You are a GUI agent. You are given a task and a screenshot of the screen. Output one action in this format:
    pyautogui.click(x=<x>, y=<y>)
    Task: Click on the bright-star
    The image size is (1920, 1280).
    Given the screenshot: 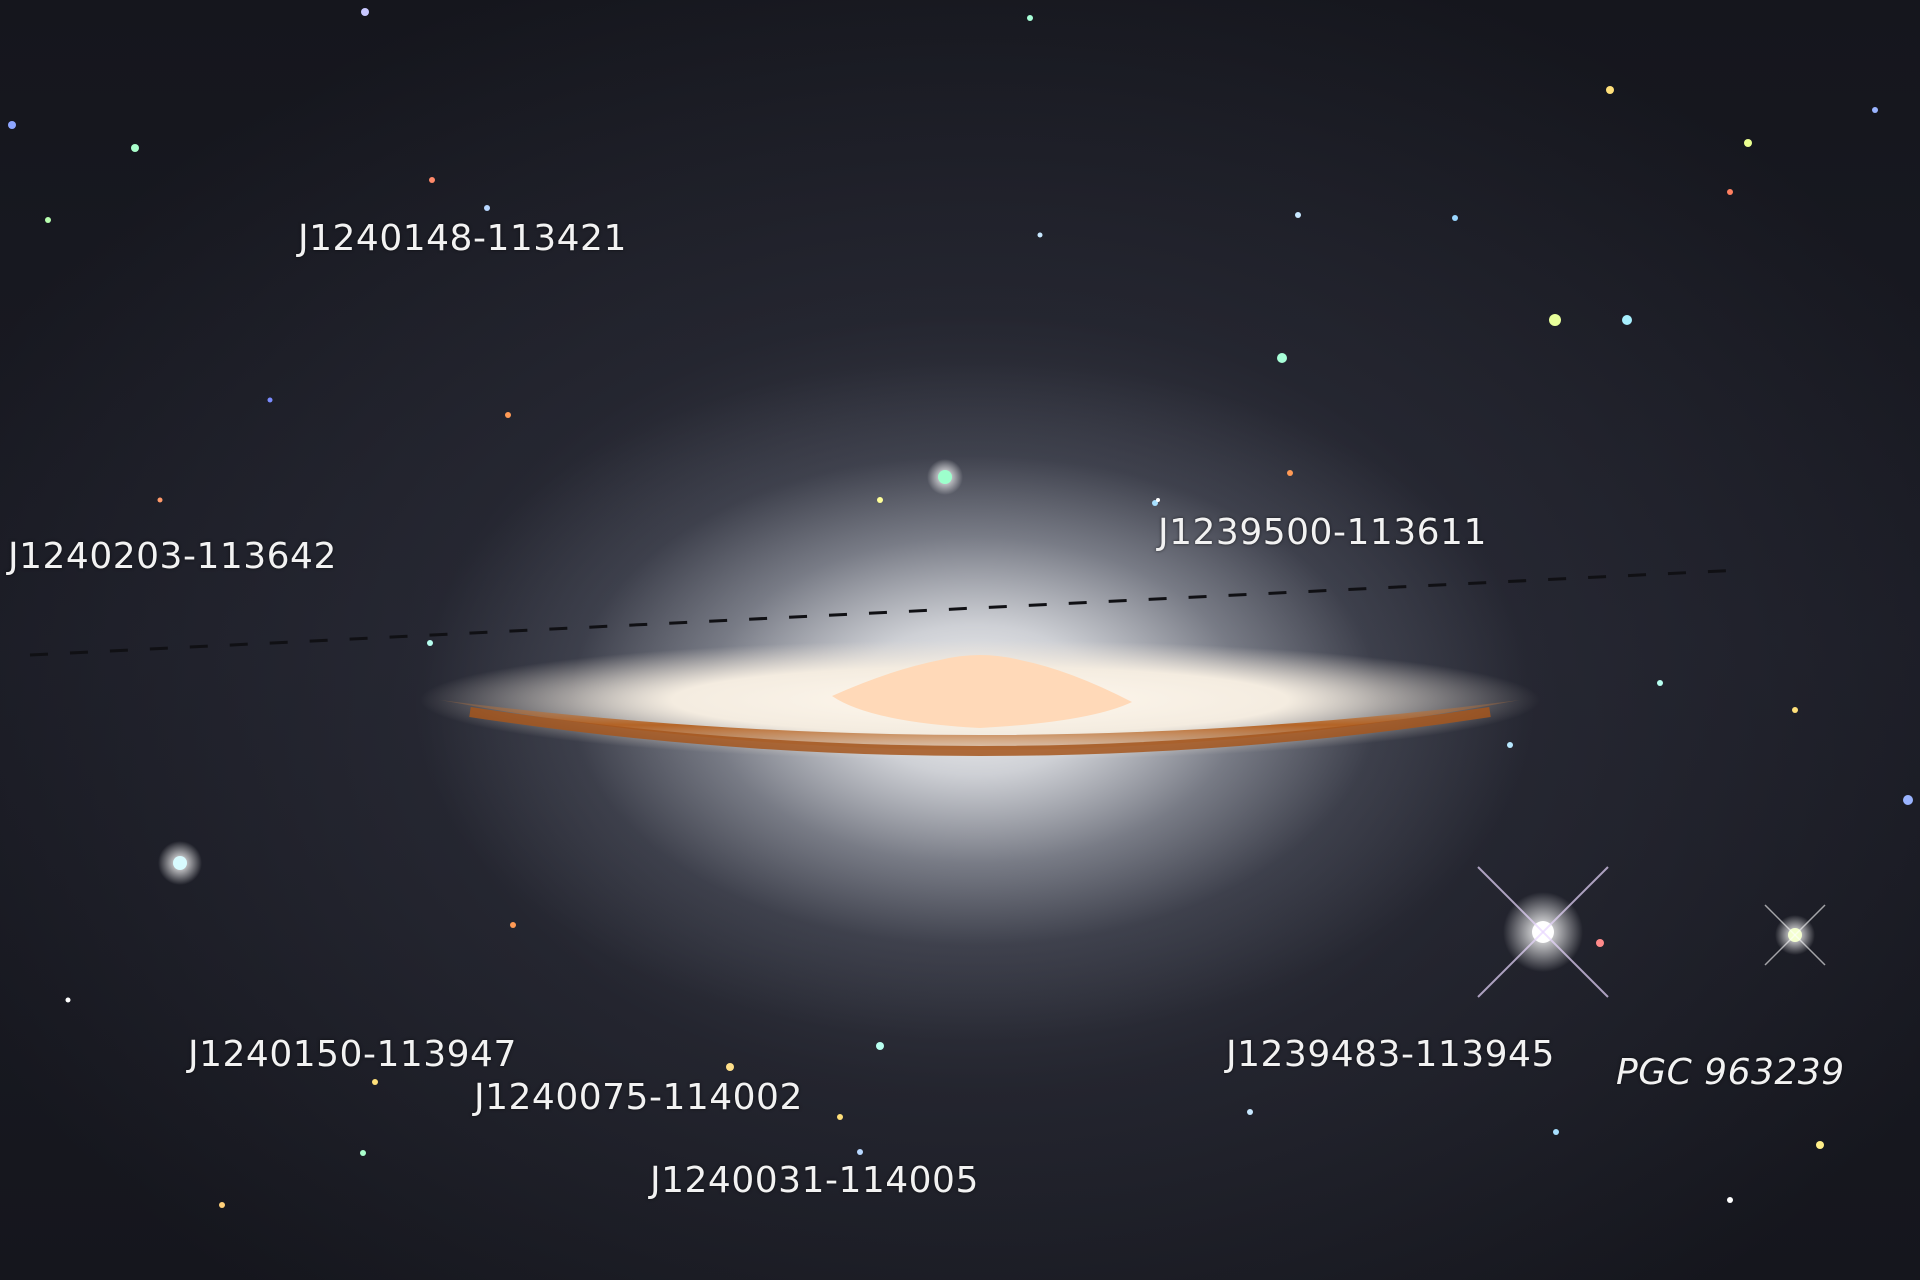 What is the action you would take?
    pyautogui.click(x=1543, y=932)
    